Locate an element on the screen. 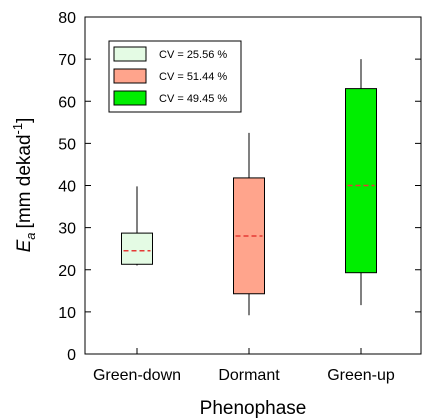  legend-label: CV = 25.56 % is located at coordinates (193, 55).